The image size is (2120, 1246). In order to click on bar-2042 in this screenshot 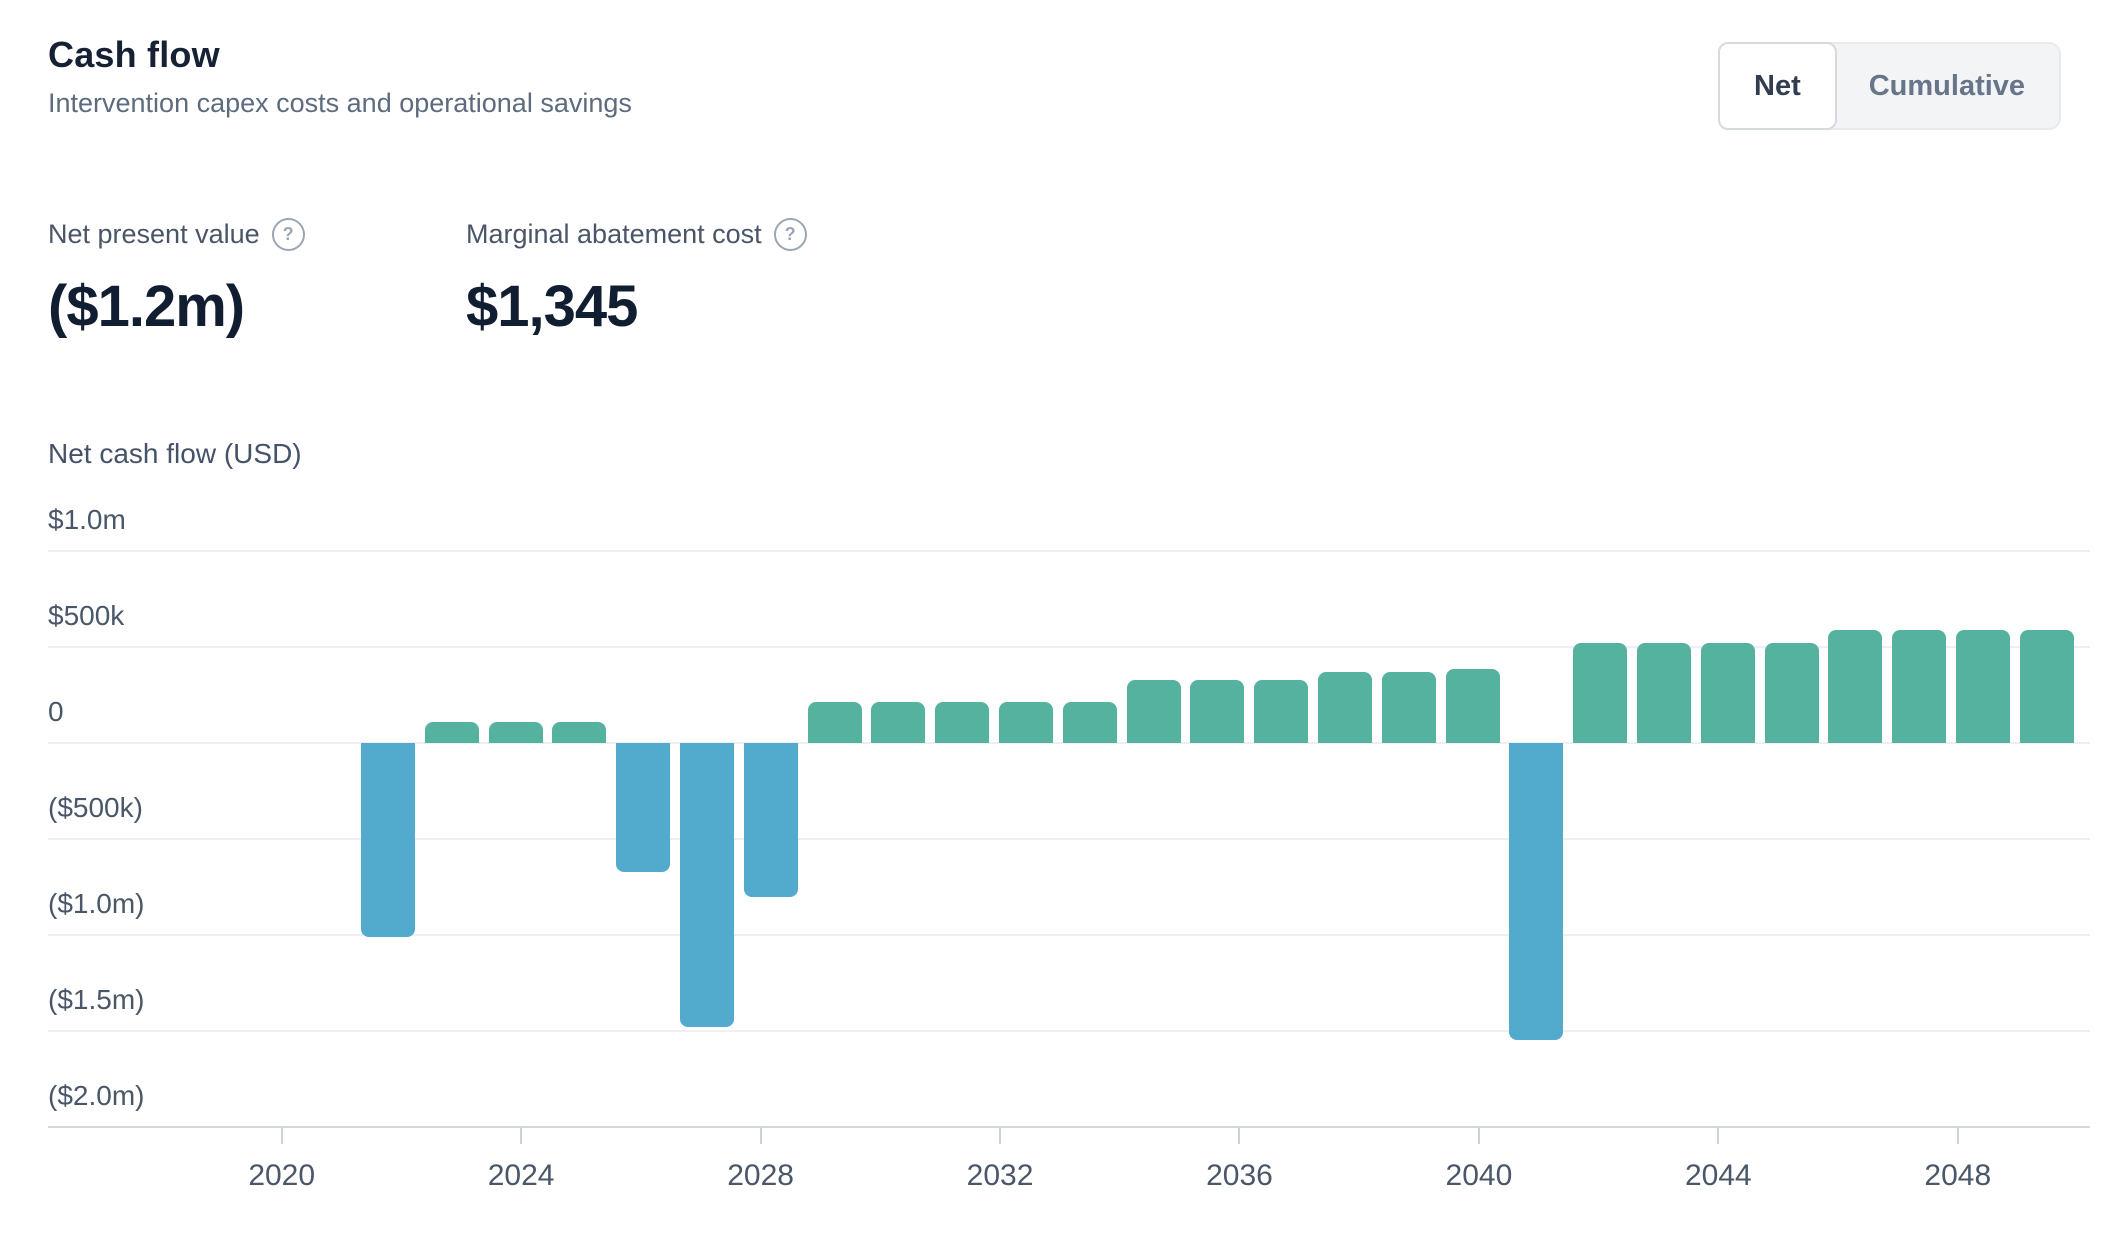, I will do `click(1664, 693)`.